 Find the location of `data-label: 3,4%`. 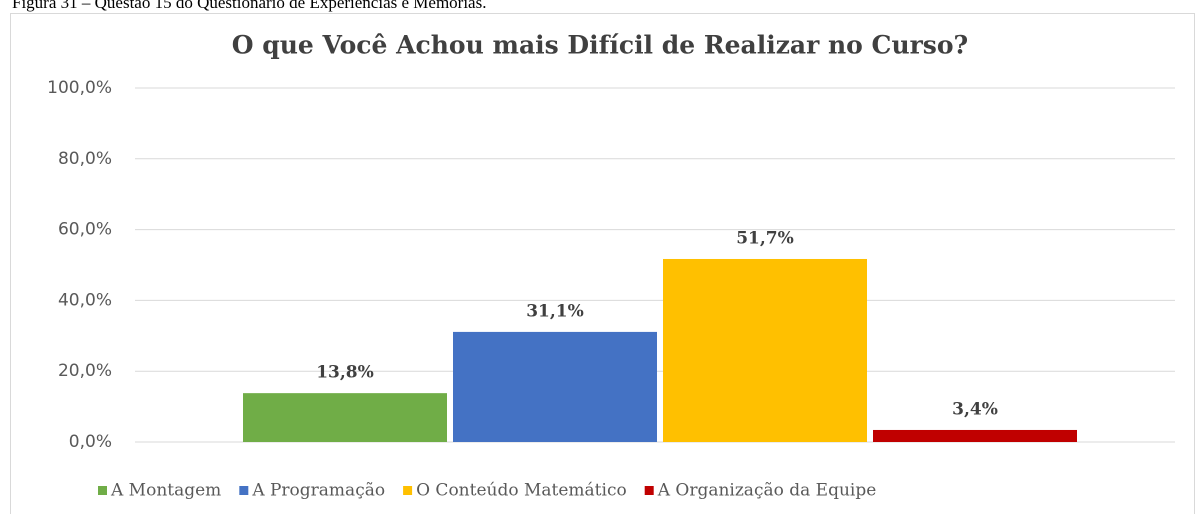

data-label: 3,4% is located at coordinates (975, 409).